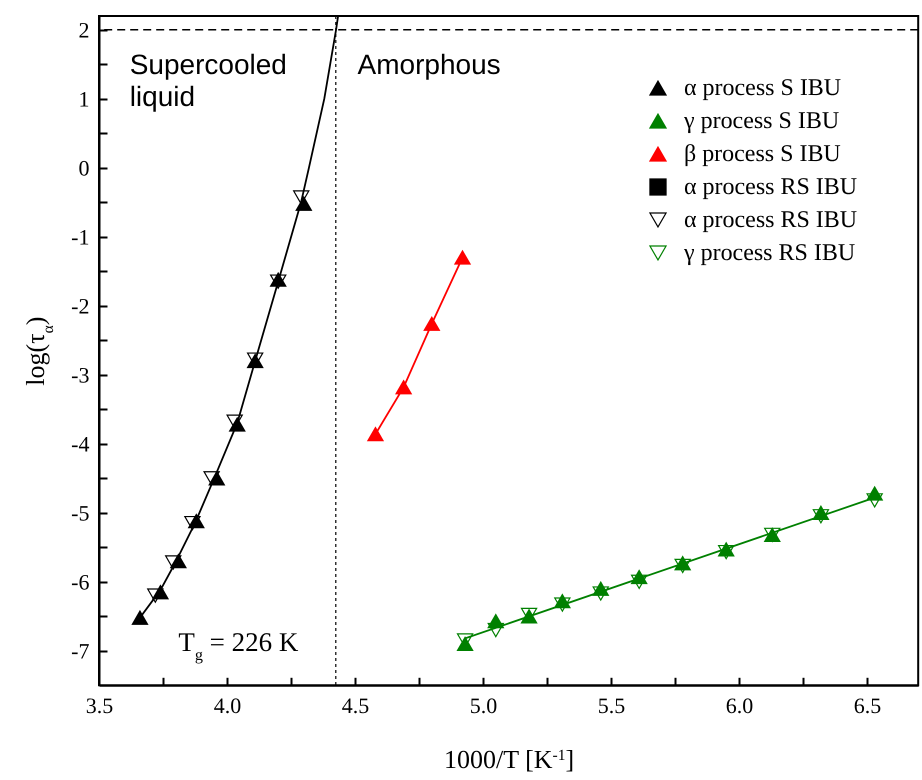 The width and height of the screenshot is (922, 780). What do you see at coordinates (612, 705) in the screenshot?
I see `x-tick-label: 5.5` at bounding box center [612, 705].